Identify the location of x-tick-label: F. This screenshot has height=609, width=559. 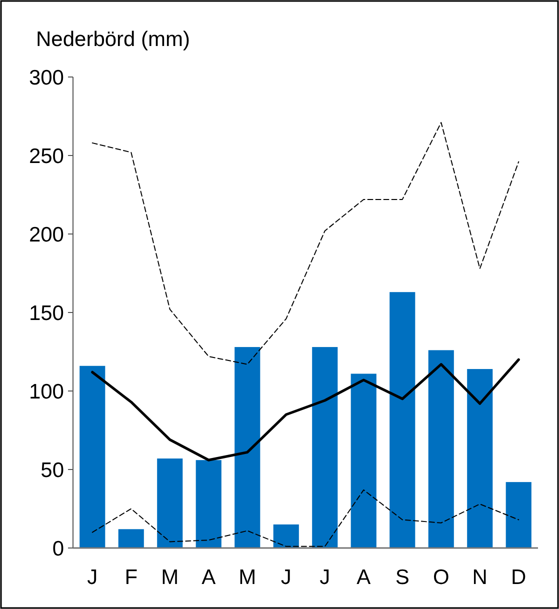
(131, 577).